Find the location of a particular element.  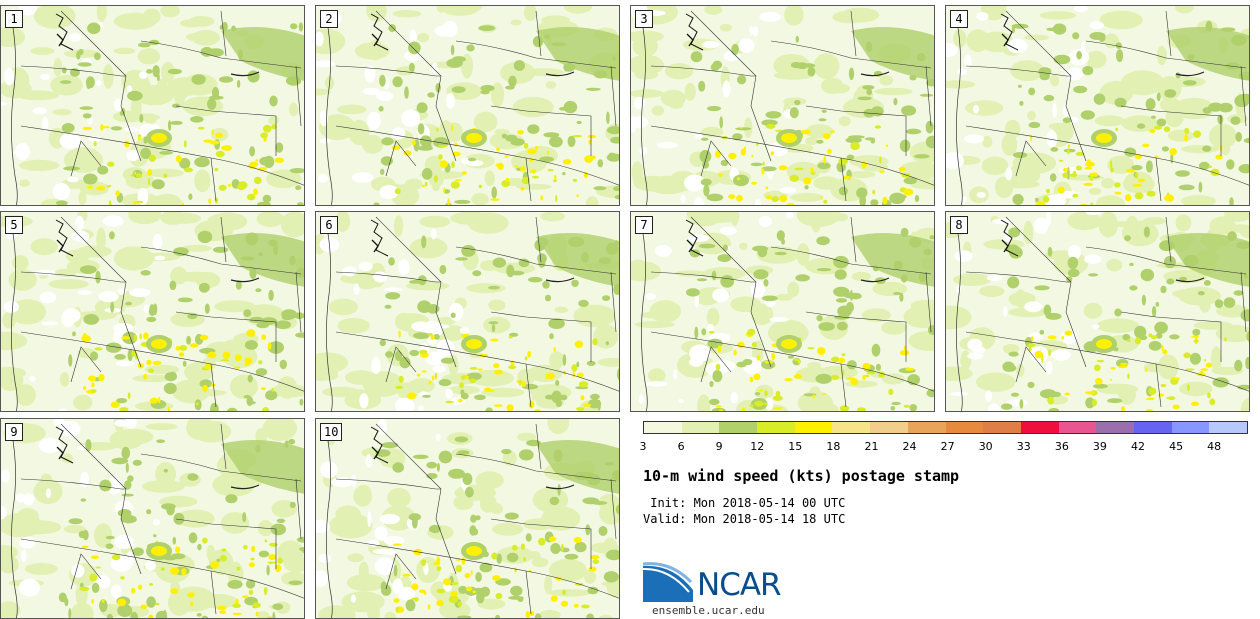

chart-title: 10-m wind speed (kts) postage stamp is located at coordinates (801, 476).